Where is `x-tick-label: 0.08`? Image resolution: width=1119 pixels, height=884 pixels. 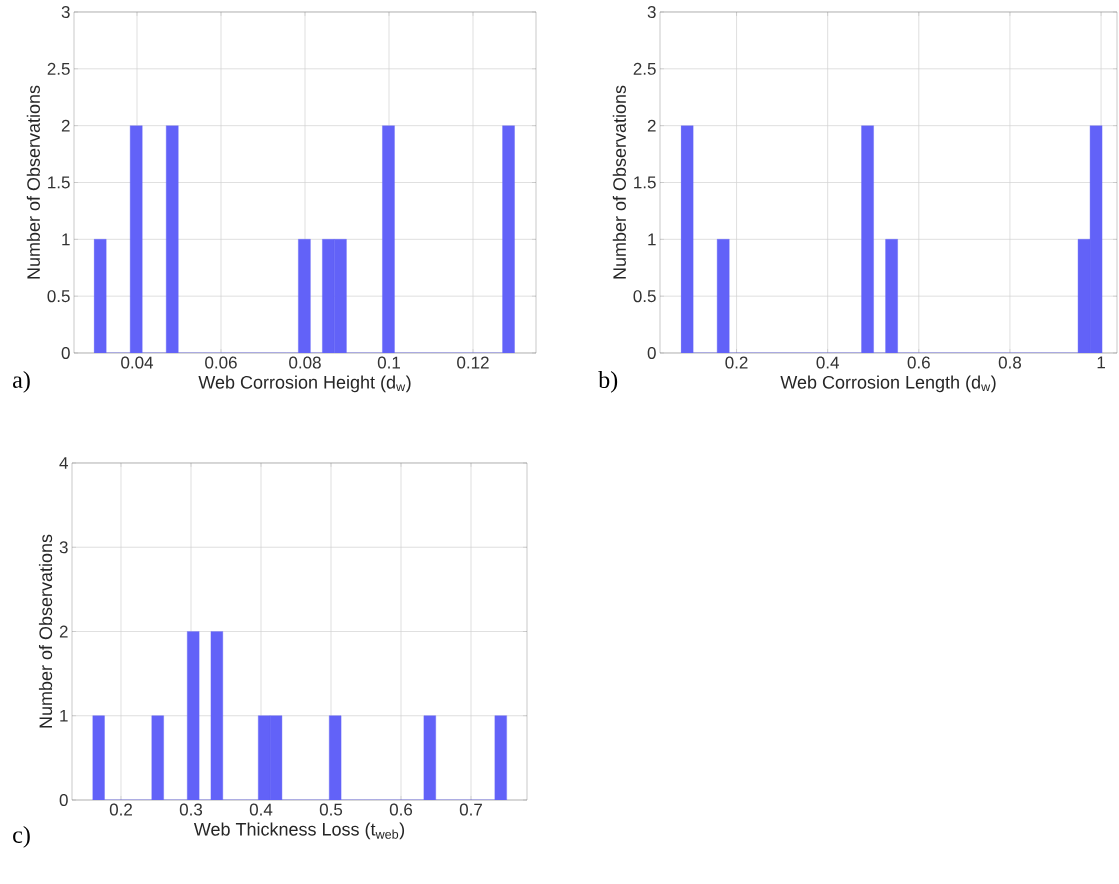
x-tick-label: 0.08 is located at coordinates (305, 362).